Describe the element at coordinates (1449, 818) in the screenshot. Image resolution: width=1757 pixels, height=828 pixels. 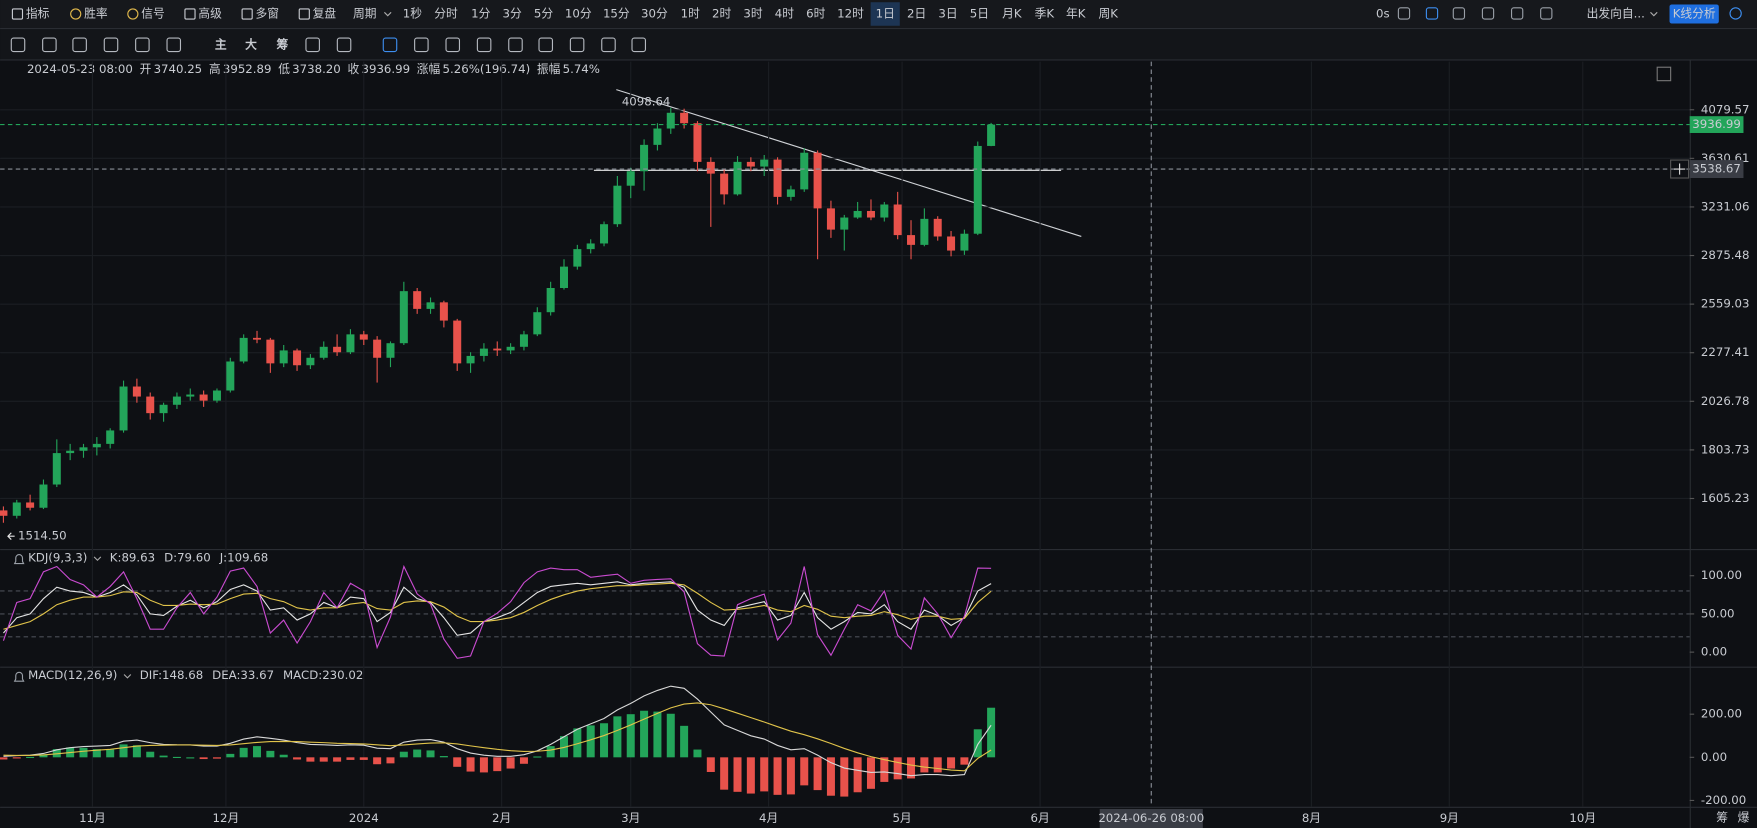
I see `x-tick-label: 9月` at that location.